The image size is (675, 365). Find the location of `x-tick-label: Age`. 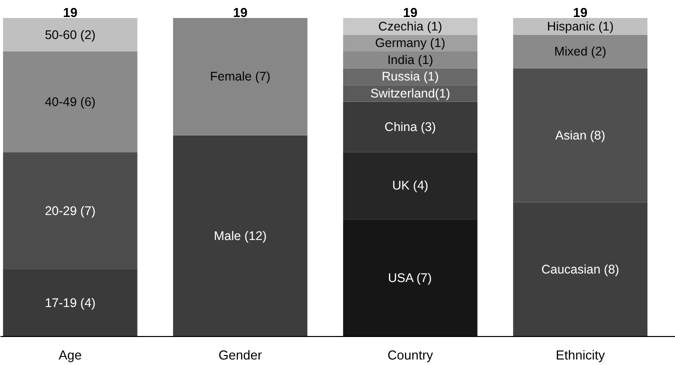

x-tick-label: Age is located at coordinates (70, 355).